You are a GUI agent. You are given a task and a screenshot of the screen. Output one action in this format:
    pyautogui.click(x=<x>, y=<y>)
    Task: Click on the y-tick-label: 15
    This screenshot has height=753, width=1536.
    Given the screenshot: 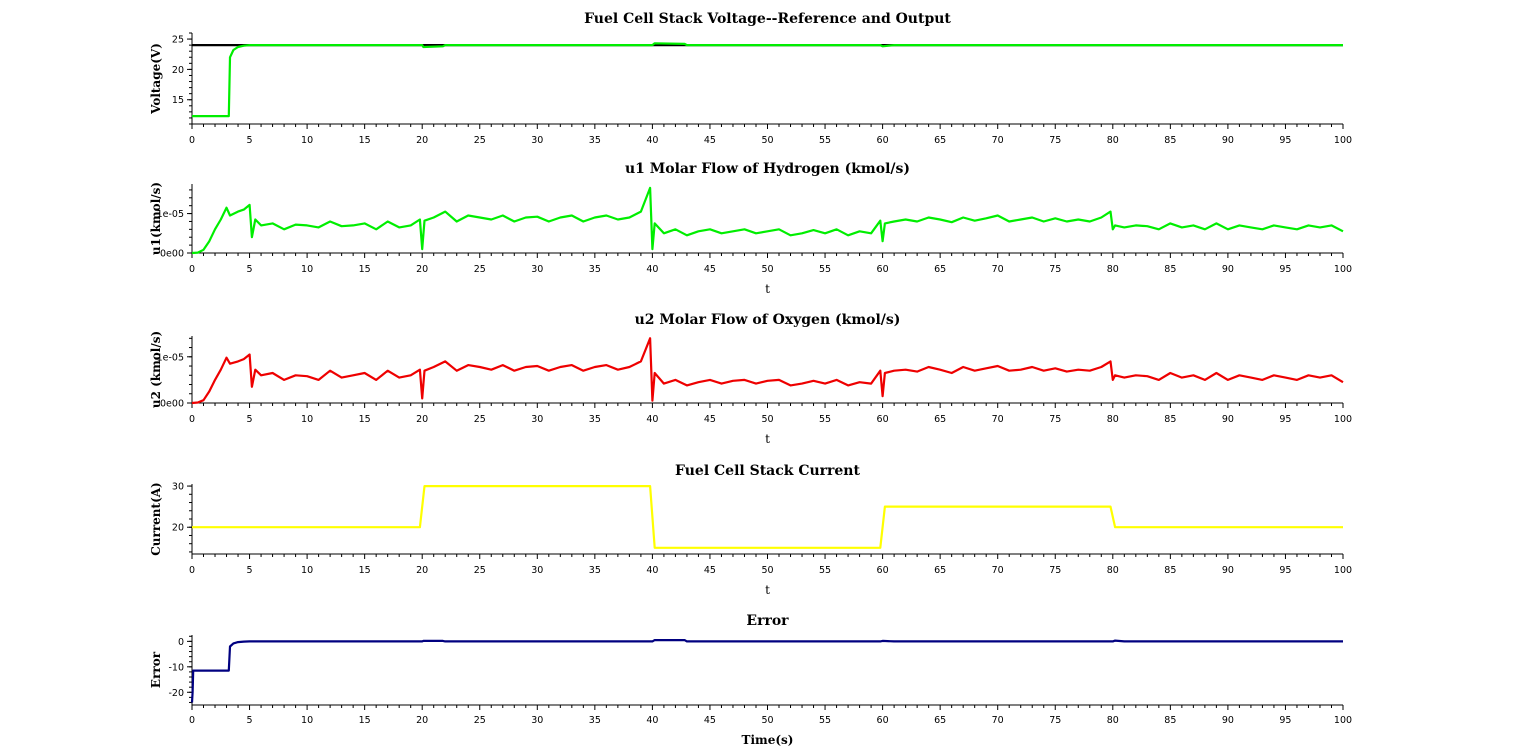 What is the action you would take?
    pyautogui.click(x=178, y=100)
    